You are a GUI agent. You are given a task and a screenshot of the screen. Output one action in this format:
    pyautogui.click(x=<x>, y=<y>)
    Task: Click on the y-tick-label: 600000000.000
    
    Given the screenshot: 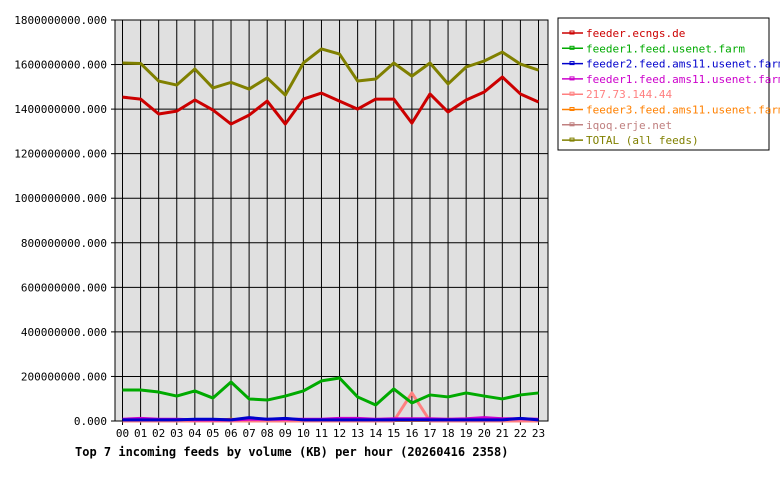 What is the action you would take?
    pyautogui.click(x=64, y=287)
    